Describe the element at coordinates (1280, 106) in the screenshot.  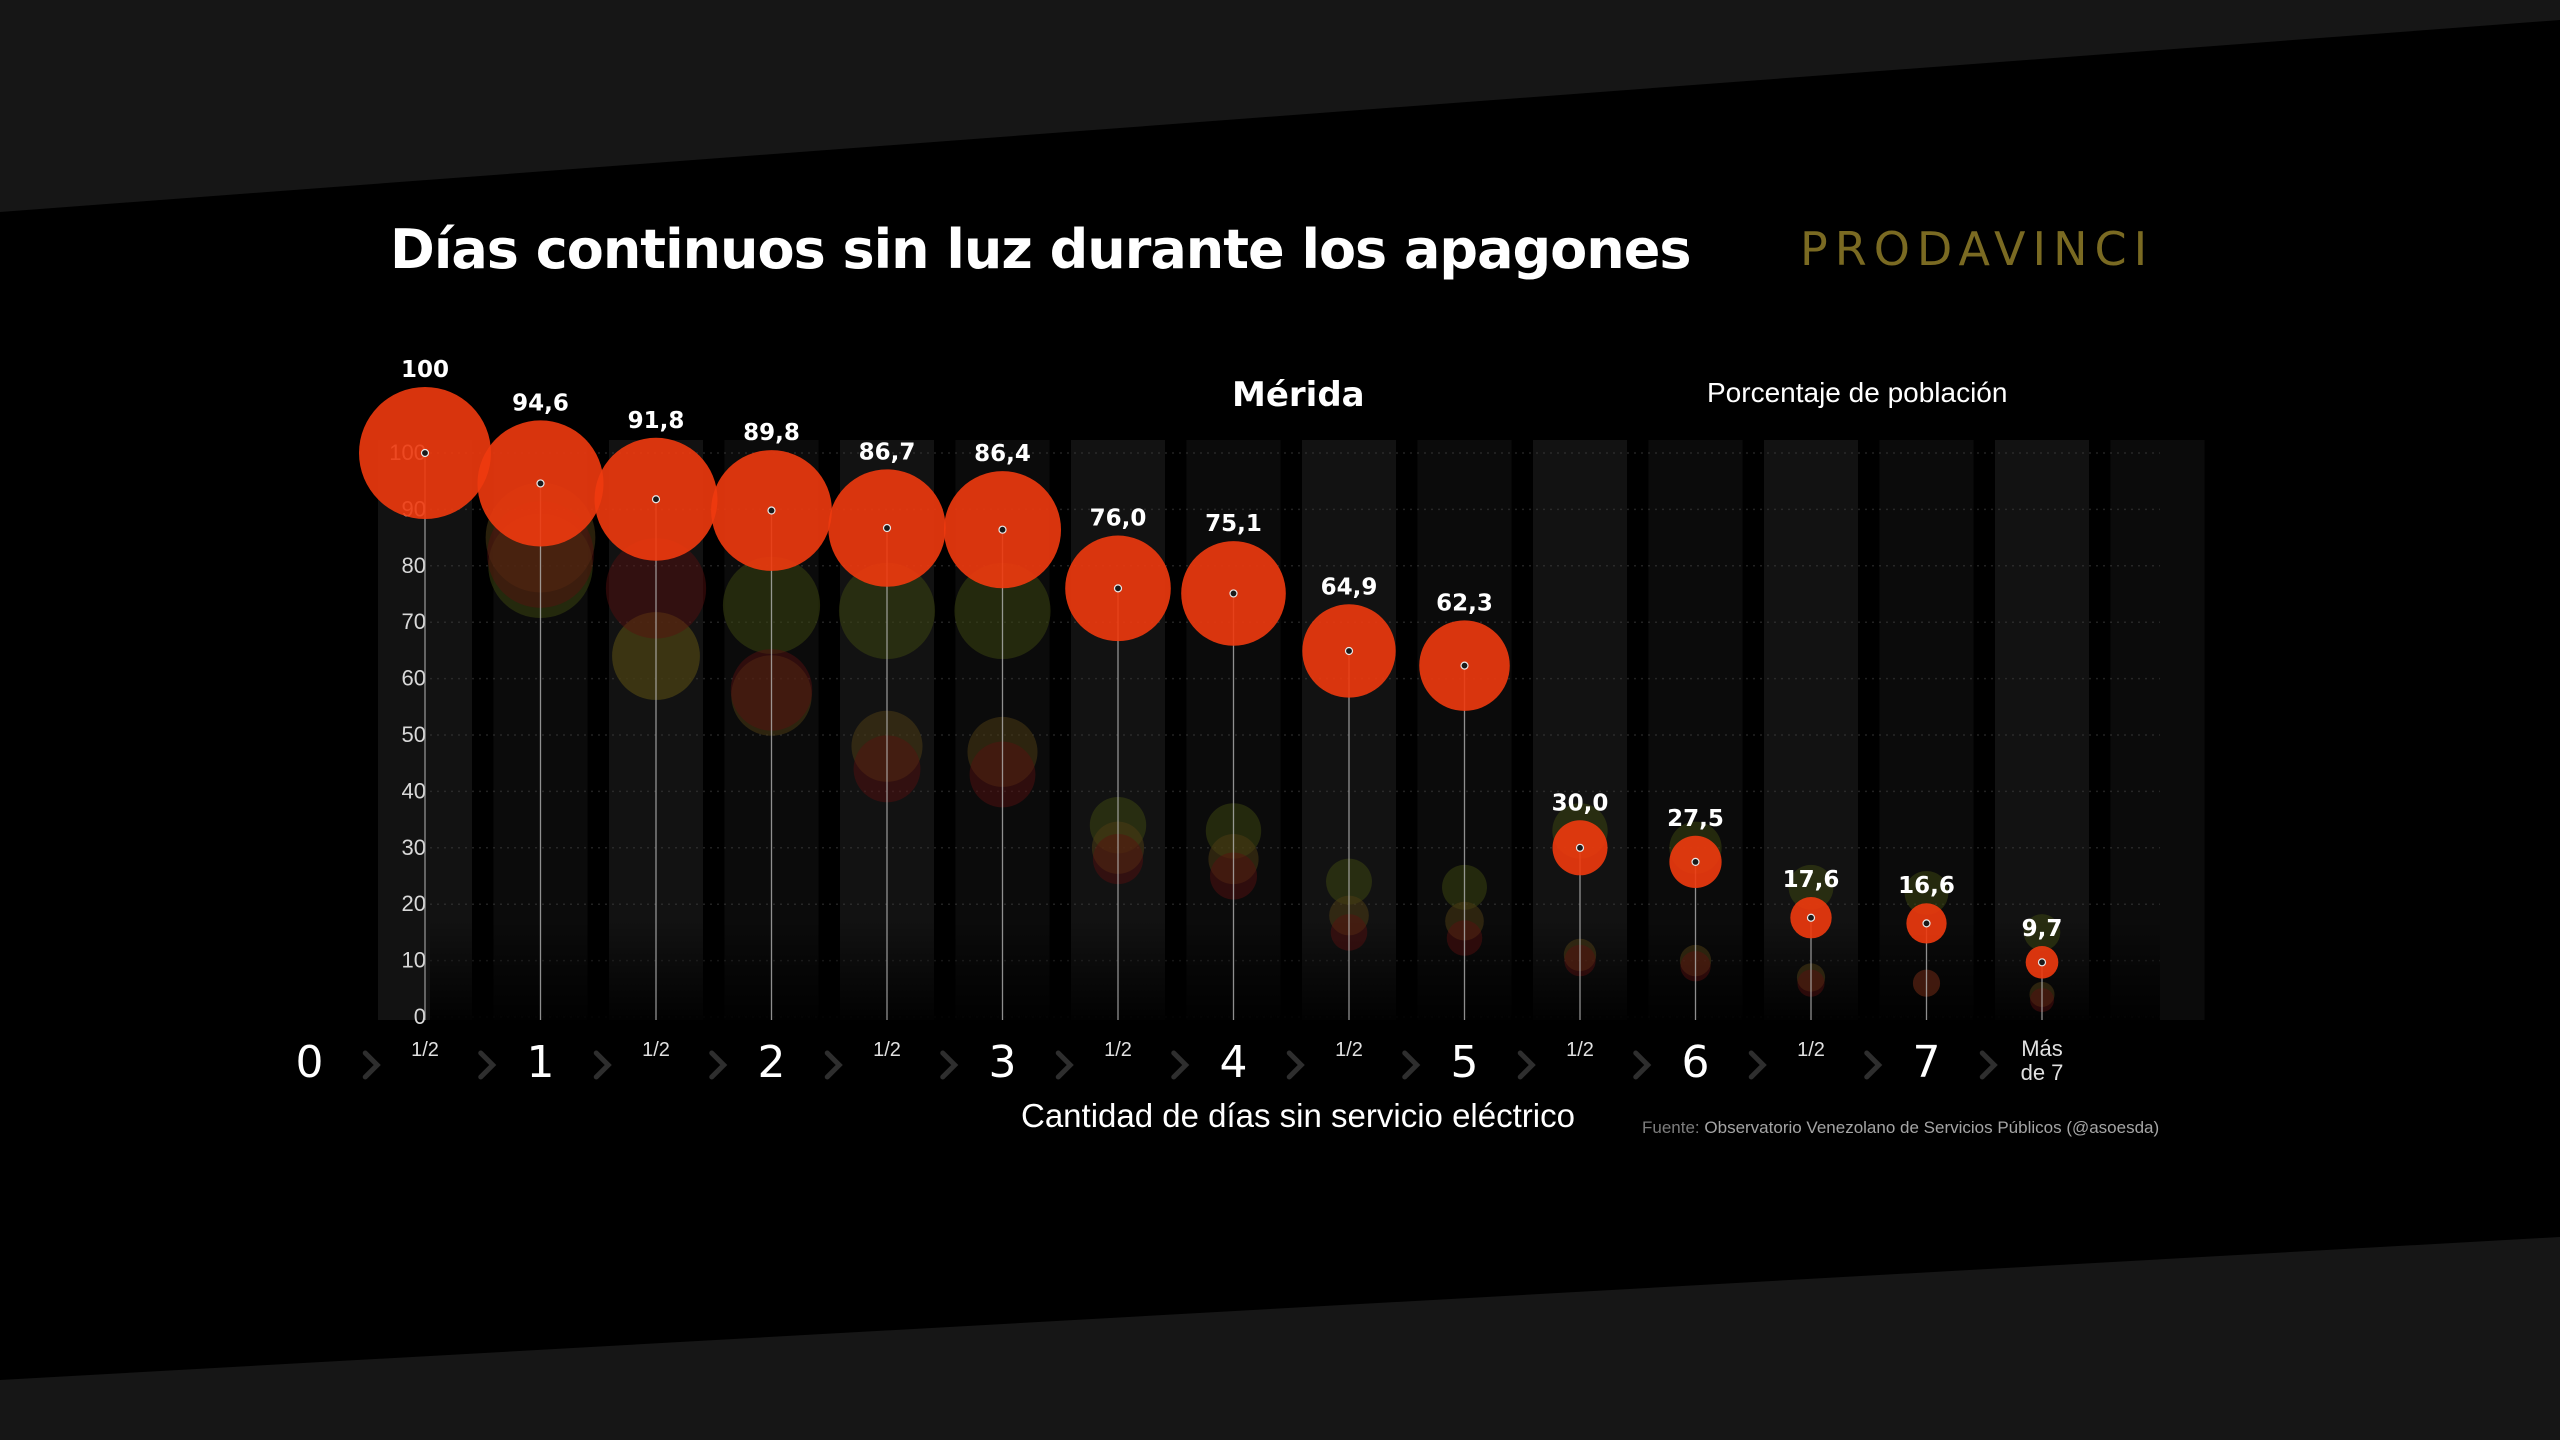
I see `top-dark-band` at that location.